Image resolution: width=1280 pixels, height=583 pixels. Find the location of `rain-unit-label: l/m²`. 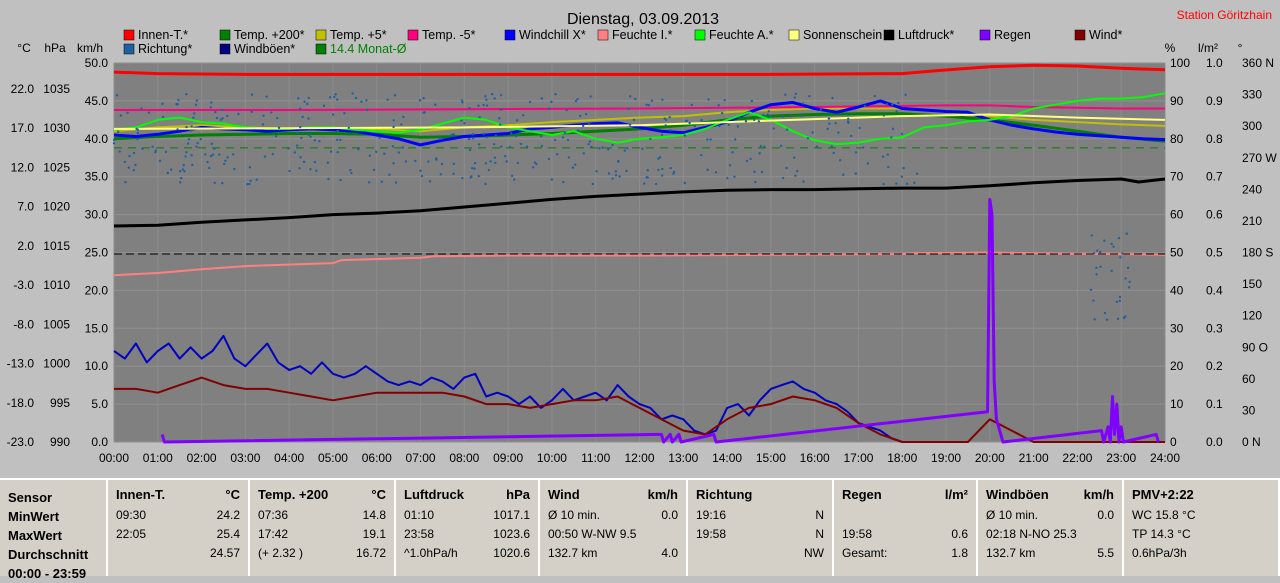

rain-unit-label: l/m² is located at coordinates (1208, 48).